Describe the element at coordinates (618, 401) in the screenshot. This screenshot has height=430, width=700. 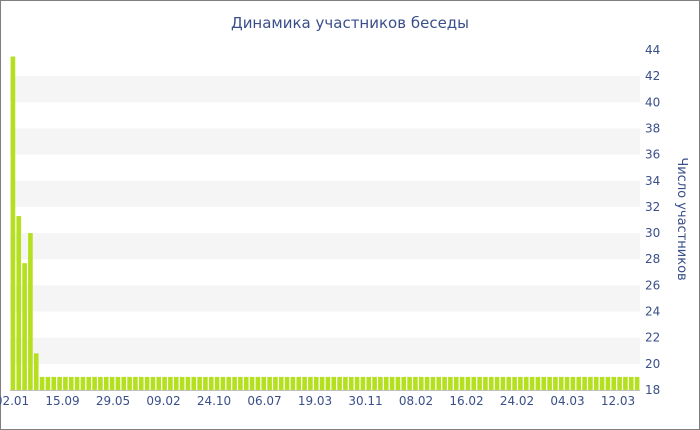
I see `x-tick-label: 12.03` at that location.